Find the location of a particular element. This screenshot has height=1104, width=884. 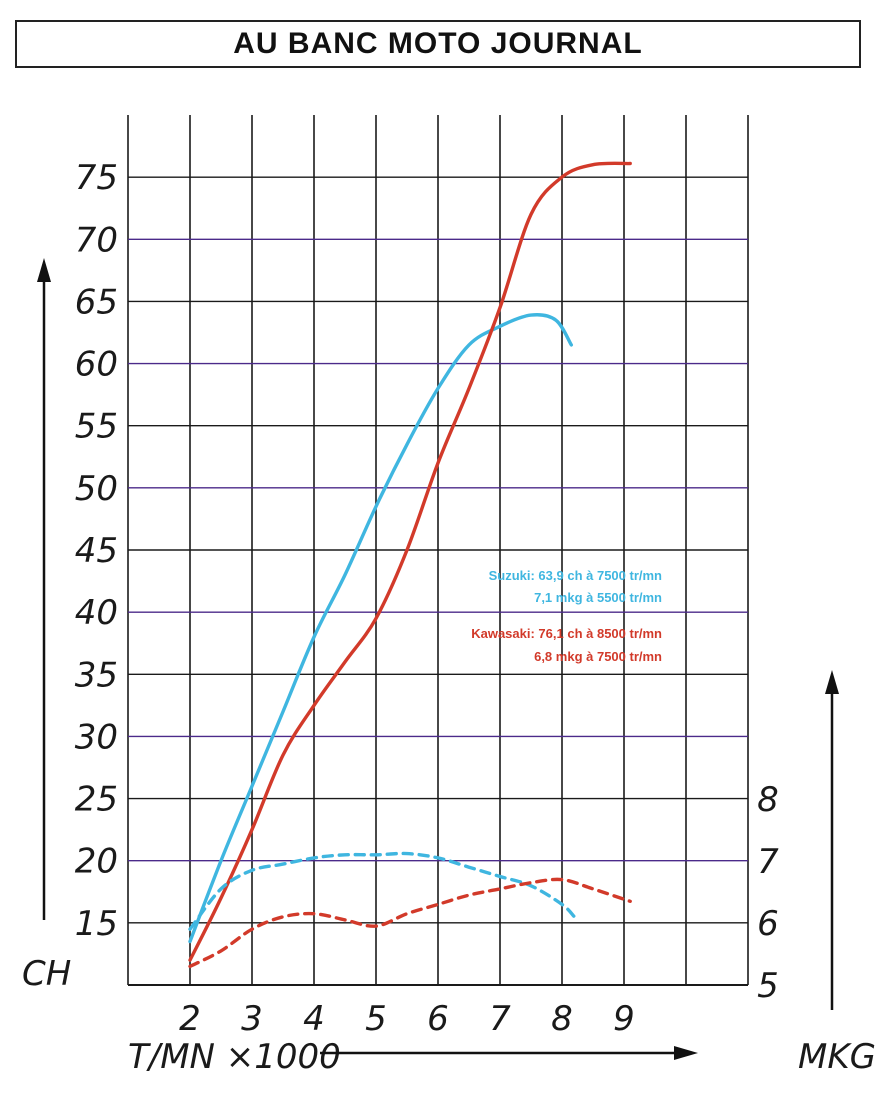

y-tick-left-label: 65 is located at coordinates (96, 302).